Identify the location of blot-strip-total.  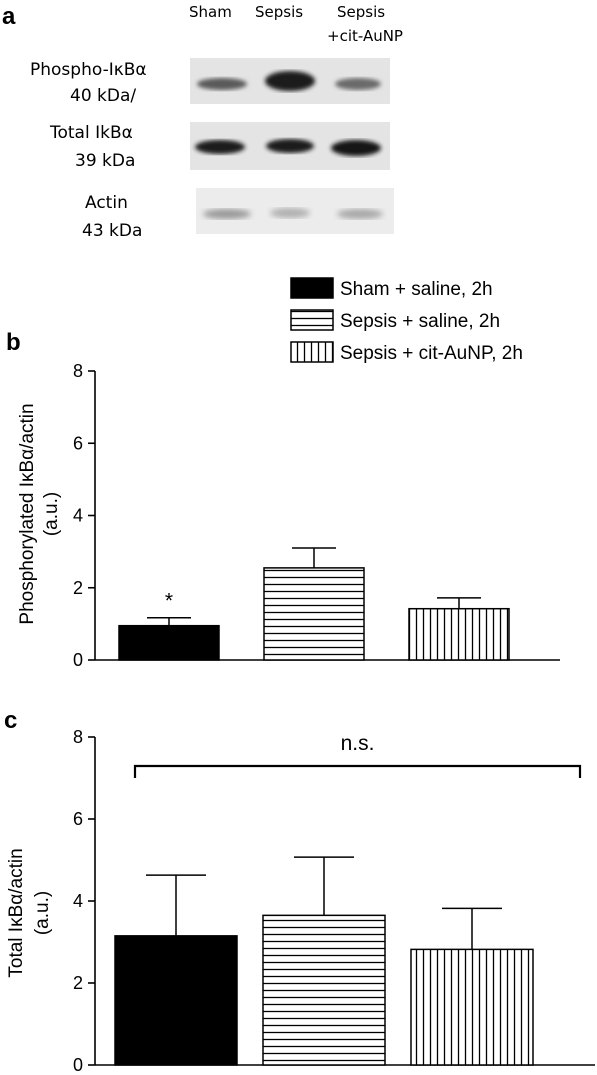
(290, 146).